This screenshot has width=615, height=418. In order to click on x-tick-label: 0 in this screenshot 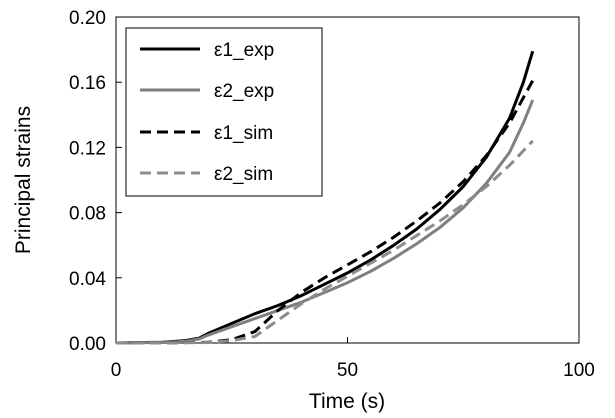, I will do `click(116, 370)`.